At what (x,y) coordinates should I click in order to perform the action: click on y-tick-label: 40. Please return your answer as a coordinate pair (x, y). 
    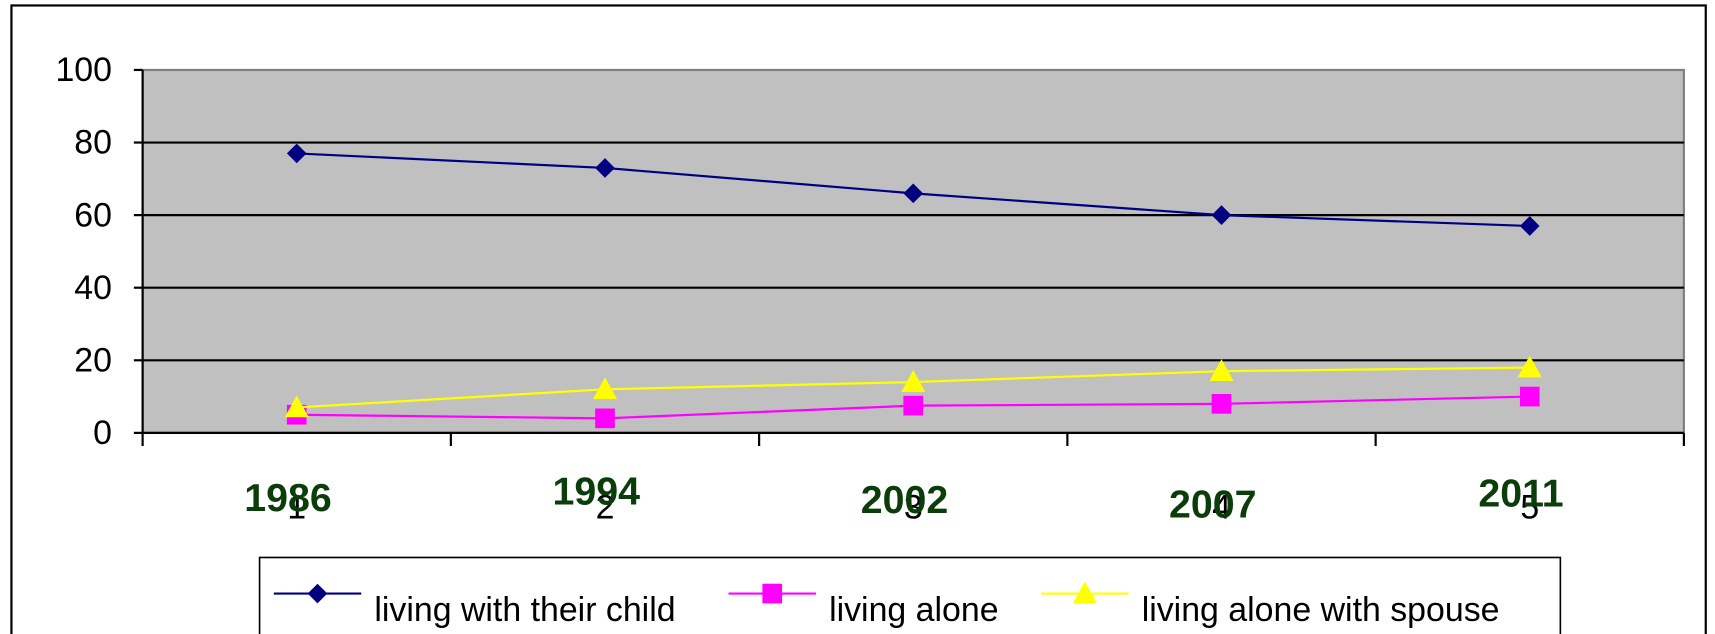
    Looking at the image, I should click on (93, 288).